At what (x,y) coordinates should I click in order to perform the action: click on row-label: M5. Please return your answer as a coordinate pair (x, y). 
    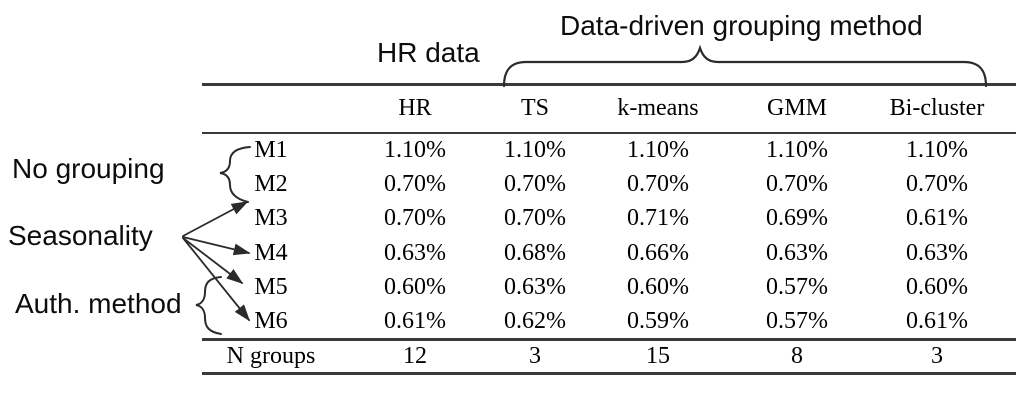
    Looking at the image, I should click on (271, 287).